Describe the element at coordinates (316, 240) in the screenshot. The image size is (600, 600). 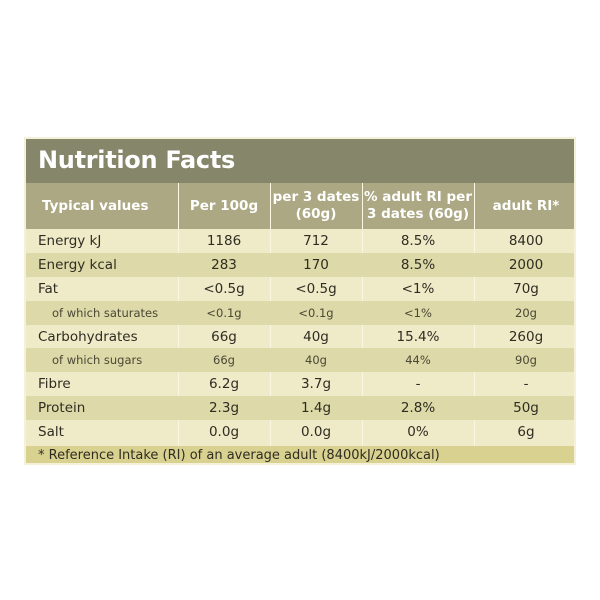
I see `per-serving-value: 712` at that location.